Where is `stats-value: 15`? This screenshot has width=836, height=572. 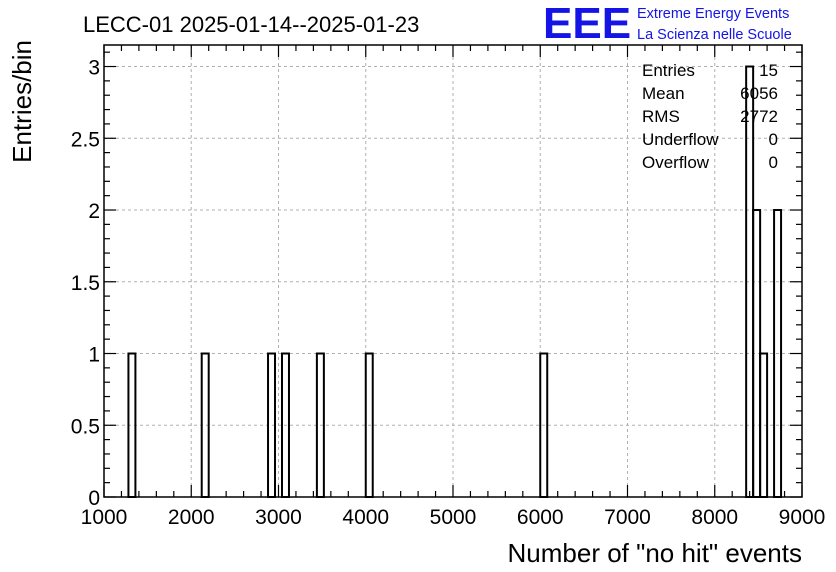 stats-value: 15 is located at coordinates (768, 70).